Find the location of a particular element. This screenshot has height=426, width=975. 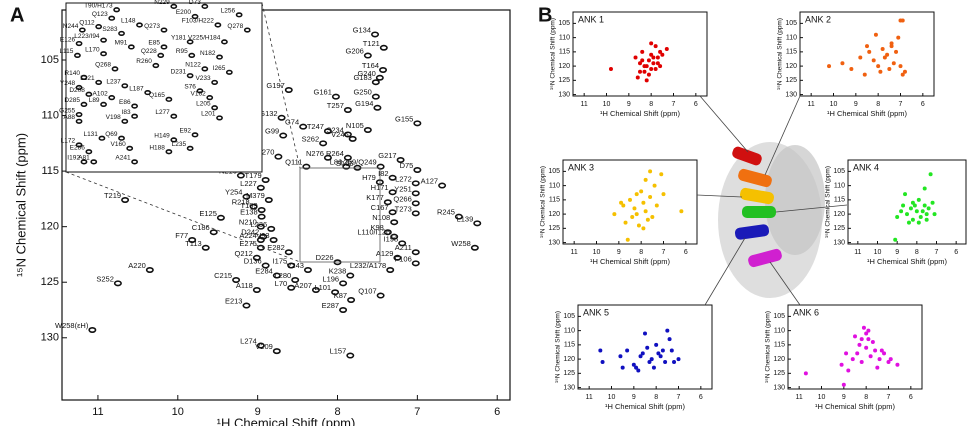

peak-label: D242 is located at coordinates (250, 232).